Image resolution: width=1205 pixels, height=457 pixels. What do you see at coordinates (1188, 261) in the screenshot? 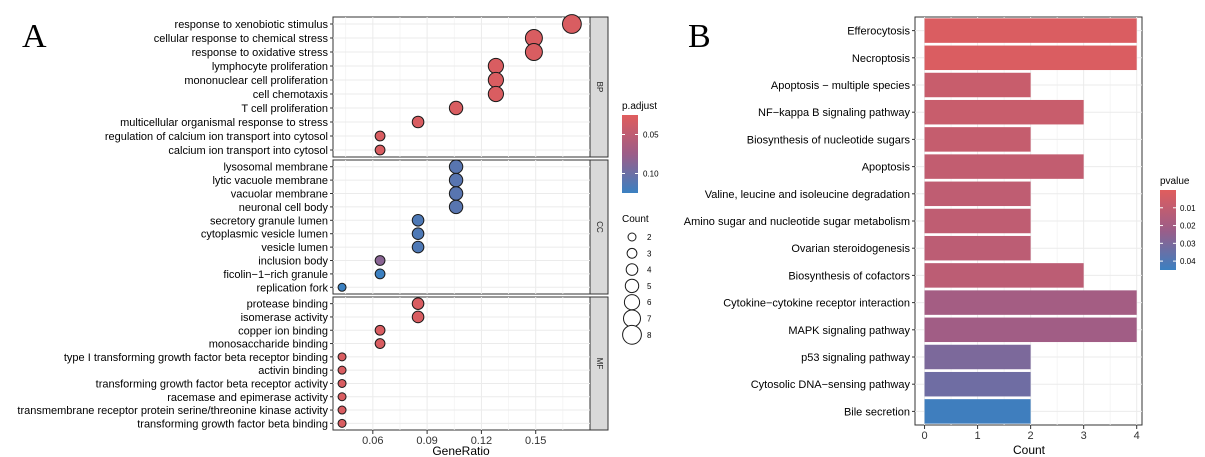
I see `pvalue-tick-label: 0.04` at bounding box center [1188, 261].